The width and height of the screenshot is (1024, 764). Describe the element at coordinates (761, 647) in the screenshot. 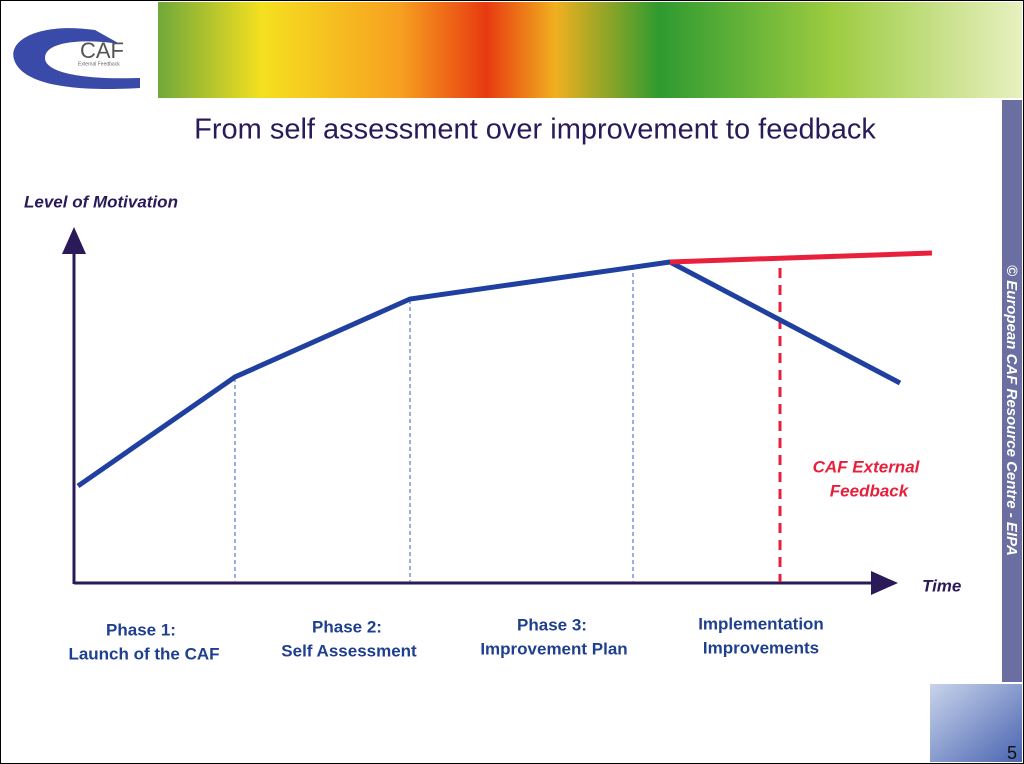

I see `phase-label: Improvements` at that location.